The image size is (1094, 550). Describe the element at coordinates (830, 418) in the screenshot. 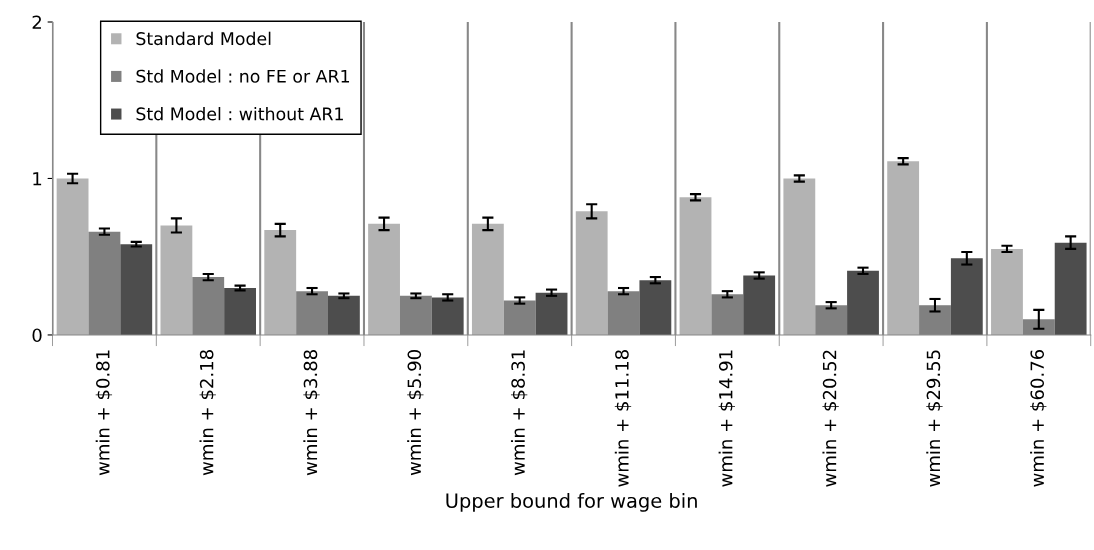

I see `x-tick-label: wmin + $20.52` at that location.